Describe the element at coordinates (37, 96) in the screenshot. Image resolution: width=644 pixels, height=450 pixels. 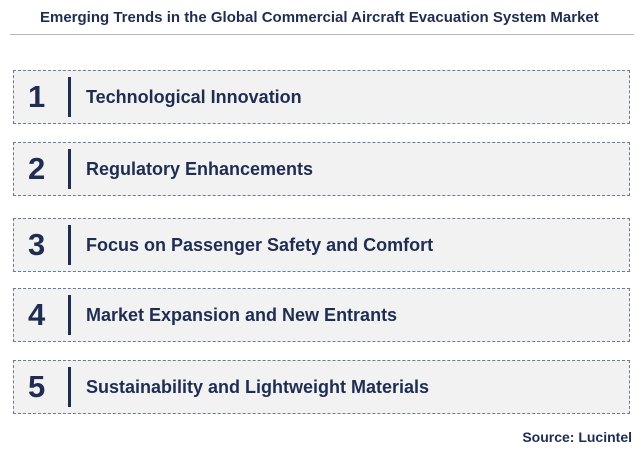
I see `trend-number: 1` at that location.